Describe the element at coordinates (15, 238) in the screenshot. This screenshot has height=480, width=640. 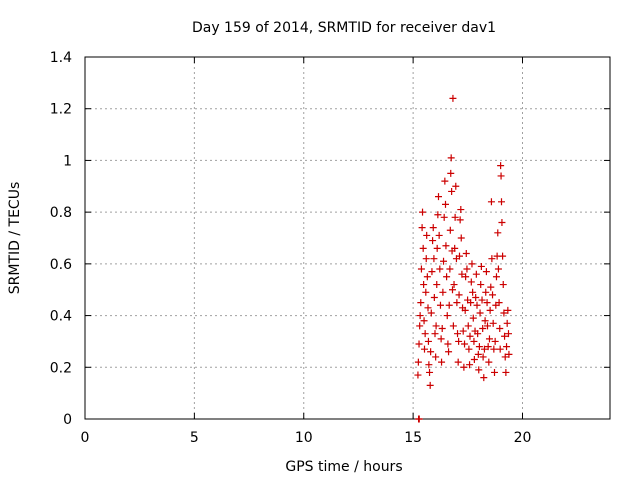
I see `y-axis-label: SRMTID / TECUs` at that location.